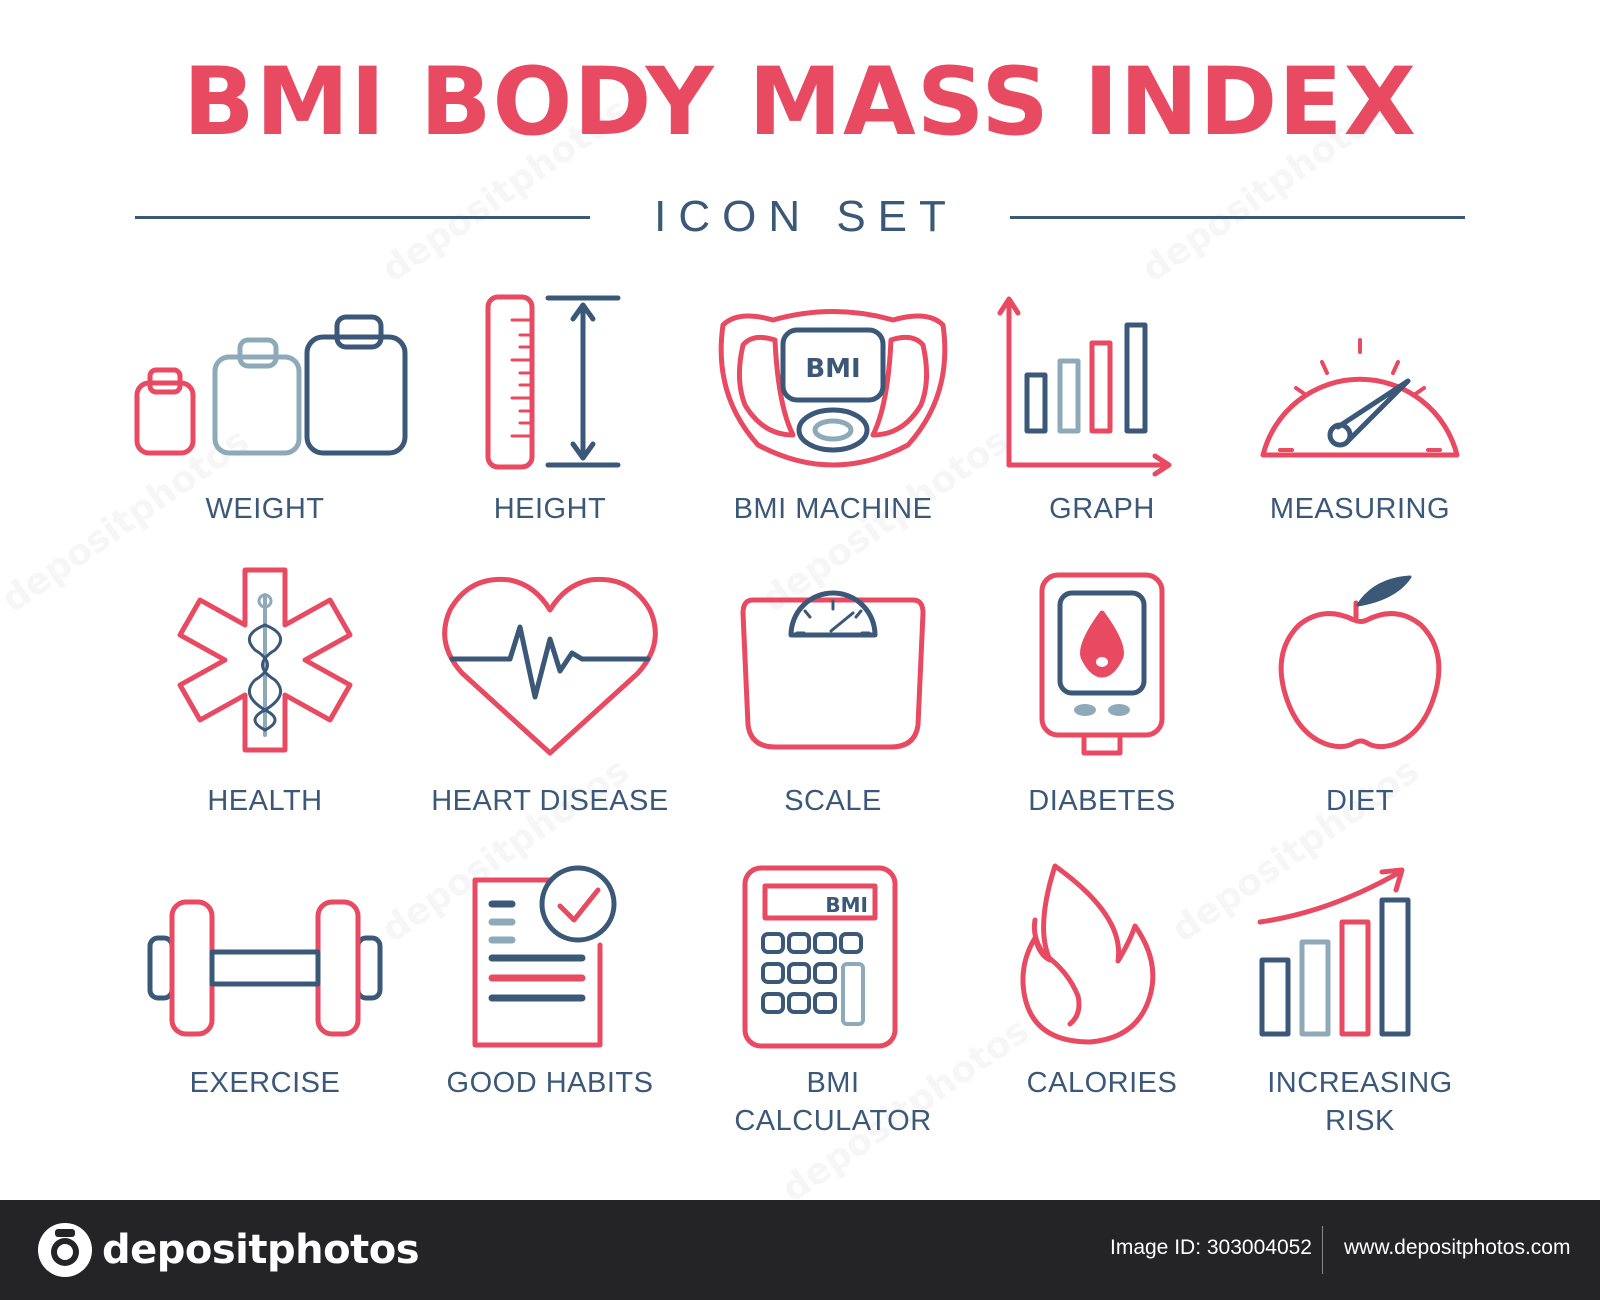 This screenshot has width=1600, height=1300. What do you see at coordinates (1360, 675) in the screenshot?
I see `apple-icon` at bounding box center [1360, 675].